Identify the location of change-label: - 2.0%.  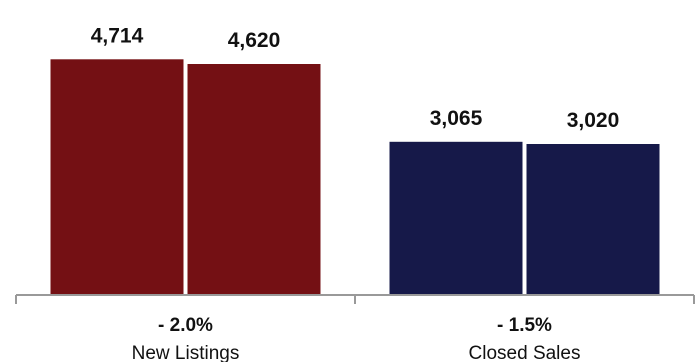
(185, 325).